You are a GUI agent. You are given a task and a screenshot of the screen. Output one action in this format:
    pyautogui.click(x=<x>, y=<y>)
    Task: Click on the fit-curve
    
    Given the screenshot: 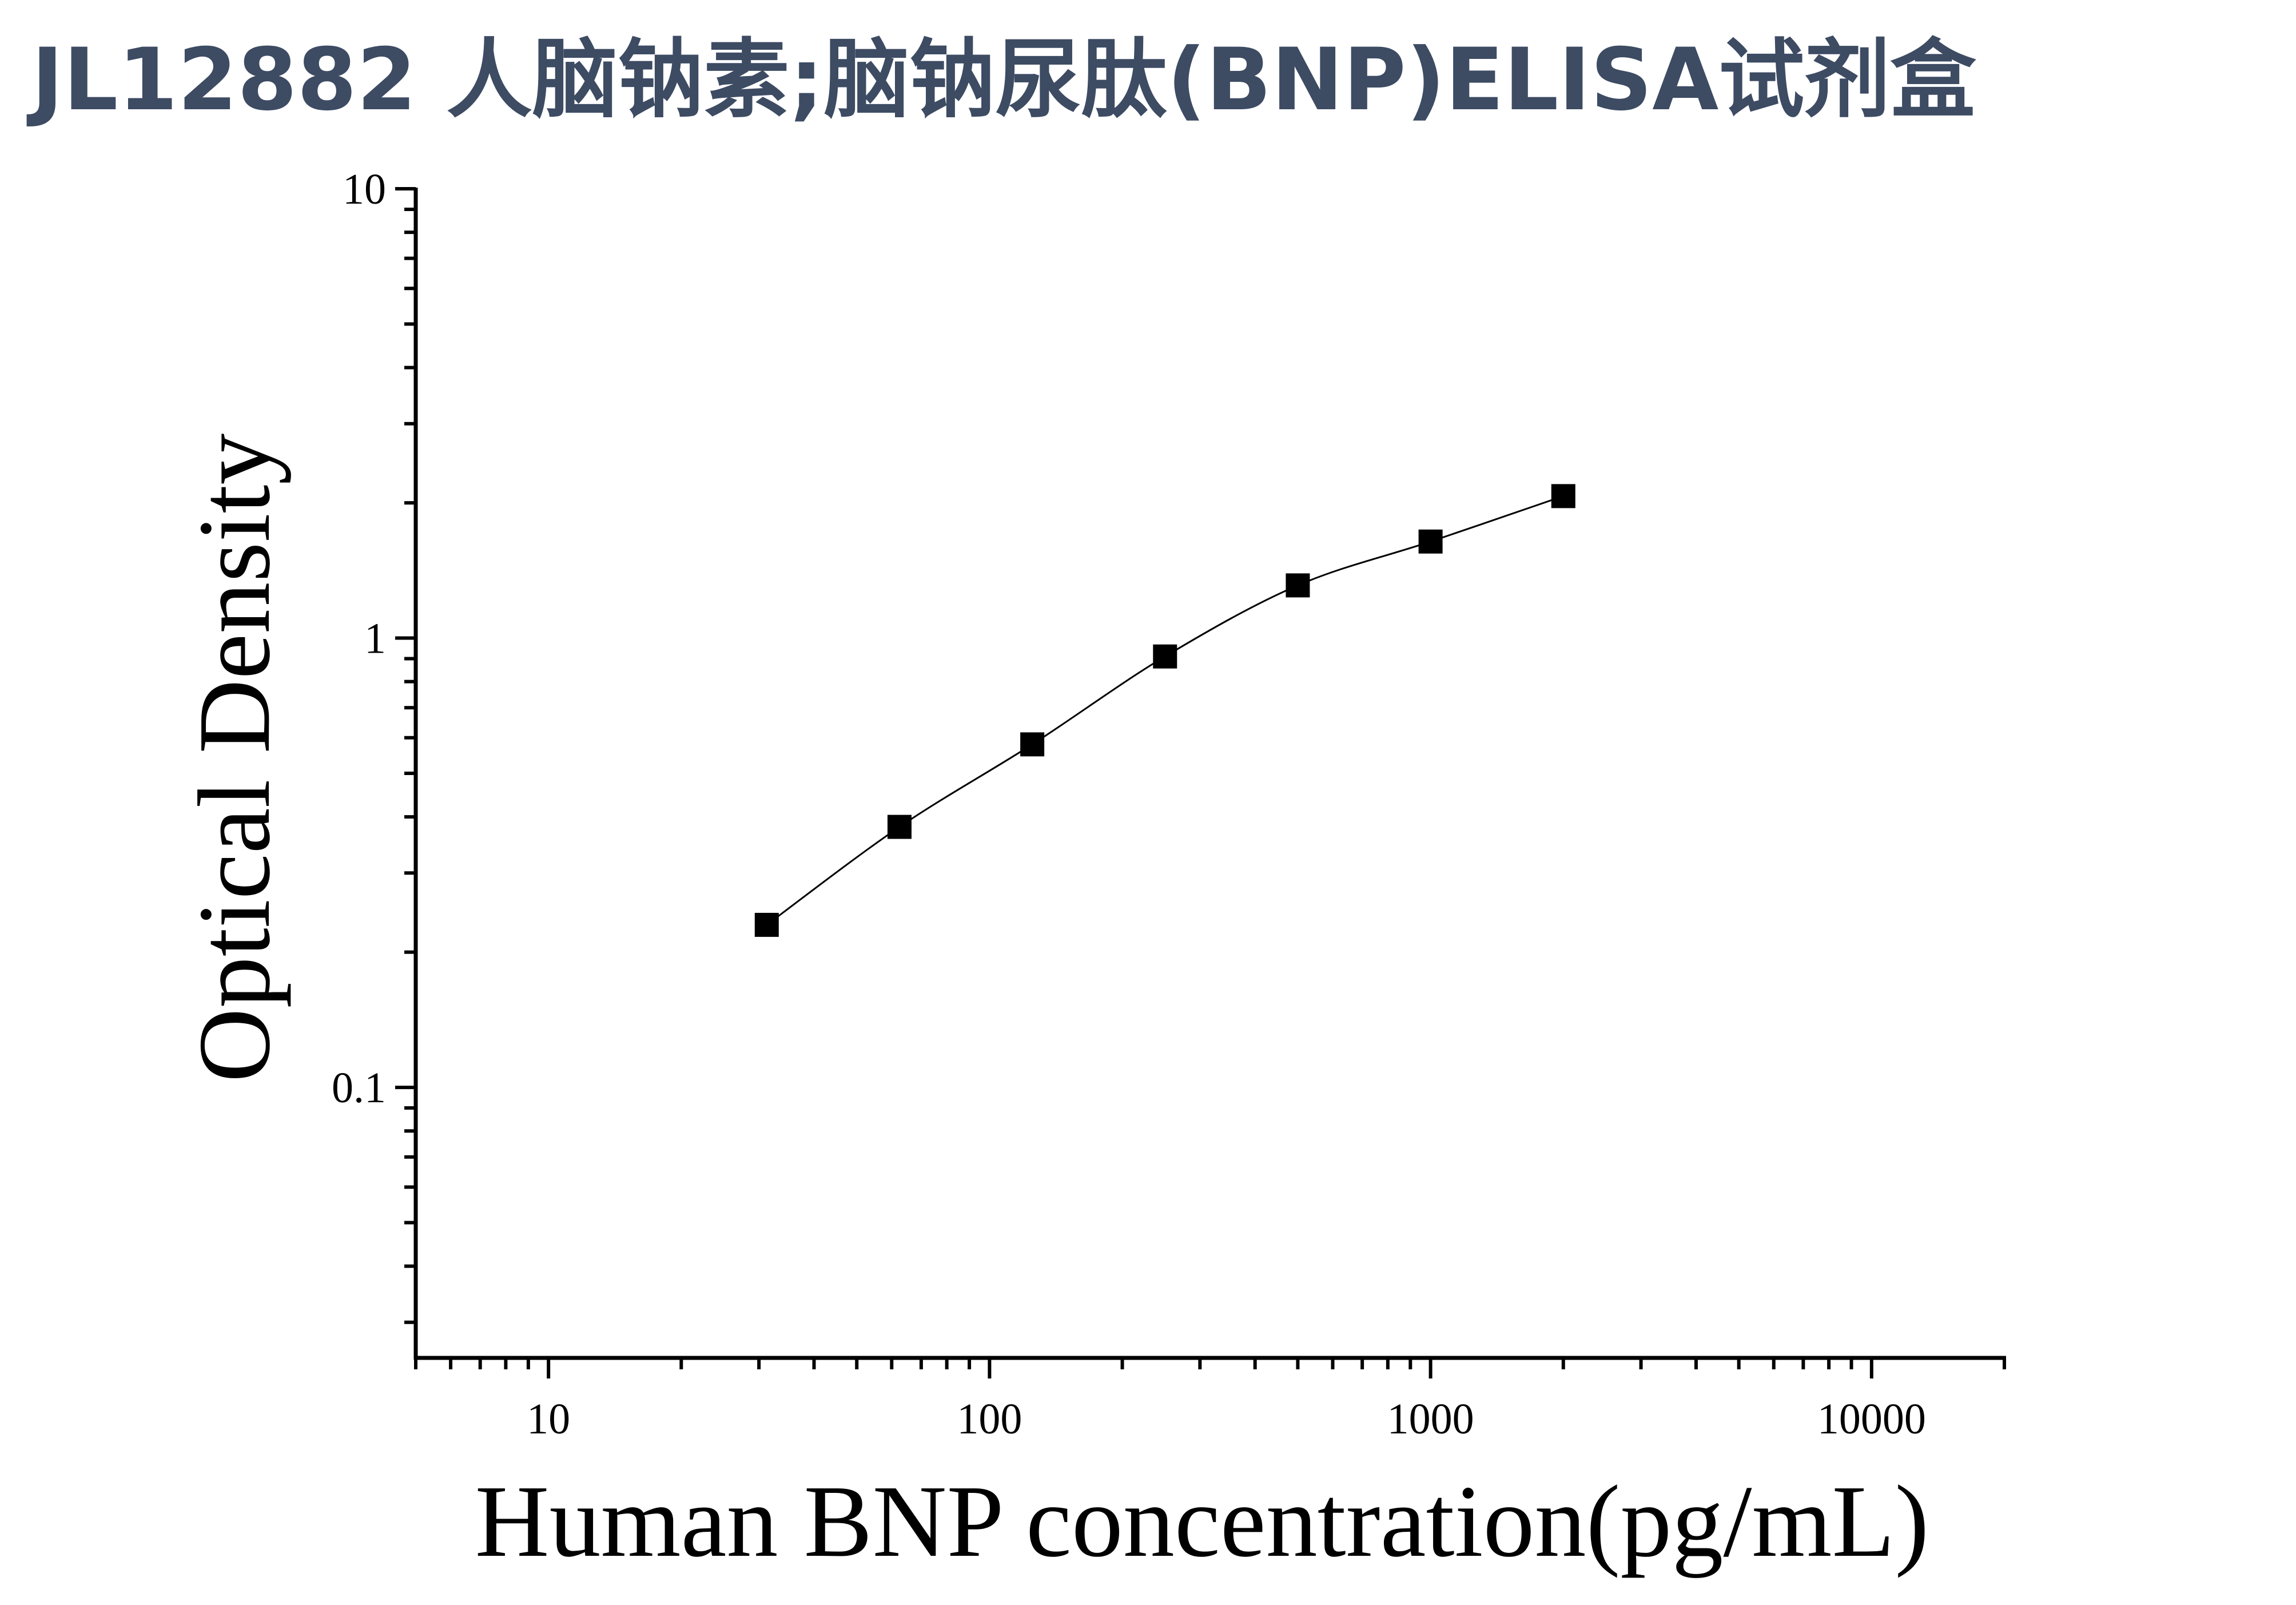 What is the action you would take?
    pyautogui.click(x=1165, y=710)
    